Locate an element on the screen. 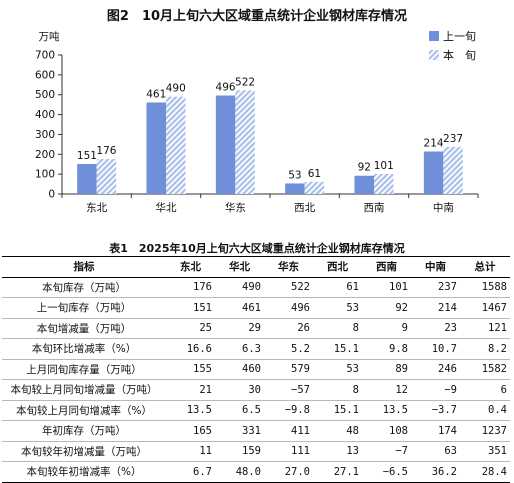 This screenshot has height=483, width=514. table-cell: 121 is located at coordinates (485, 328).